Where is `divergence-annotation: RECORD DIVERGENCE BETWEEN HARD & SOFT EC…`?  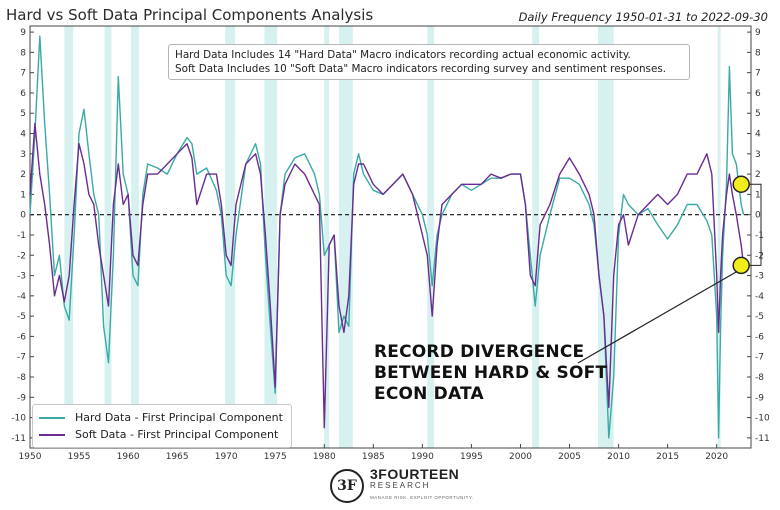
divergence-annotation: RECORD DIVERGENCE BETWEEN HARD & SOFT EC… is located at coordinates (490, 373).